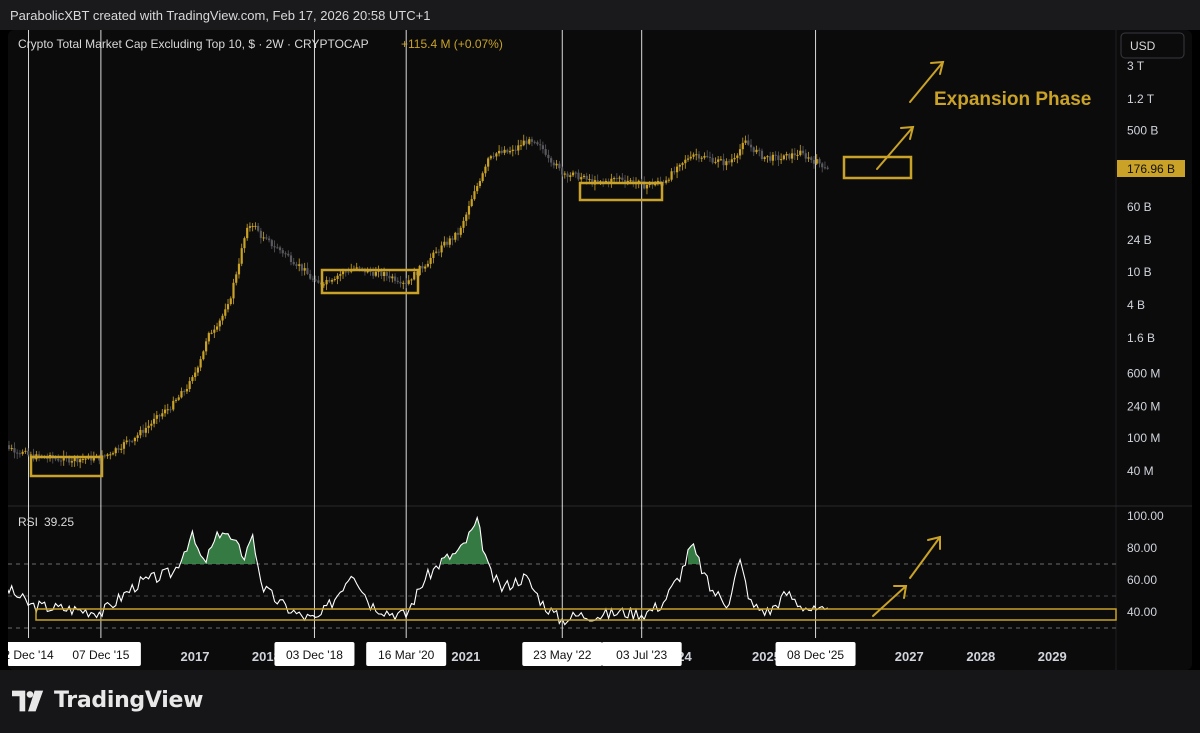  I want to click on currency-button: USD, so click(1143, 46).